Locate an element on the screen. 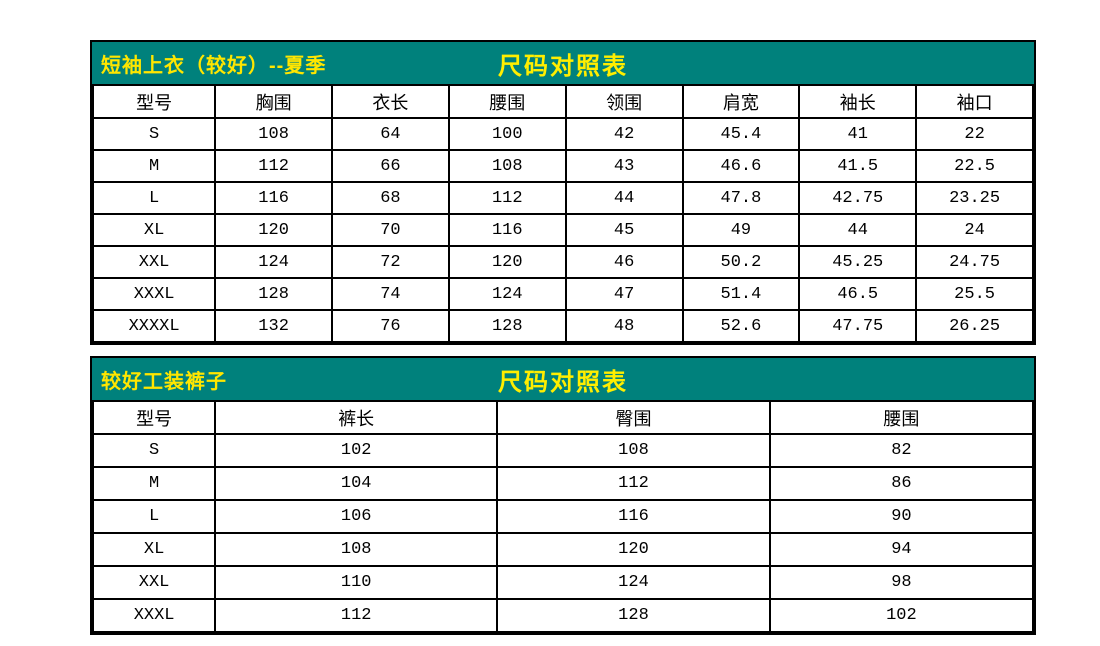 The image size is (1100, 646). measurement-cell: 76 is located at coordinates (390, 326).